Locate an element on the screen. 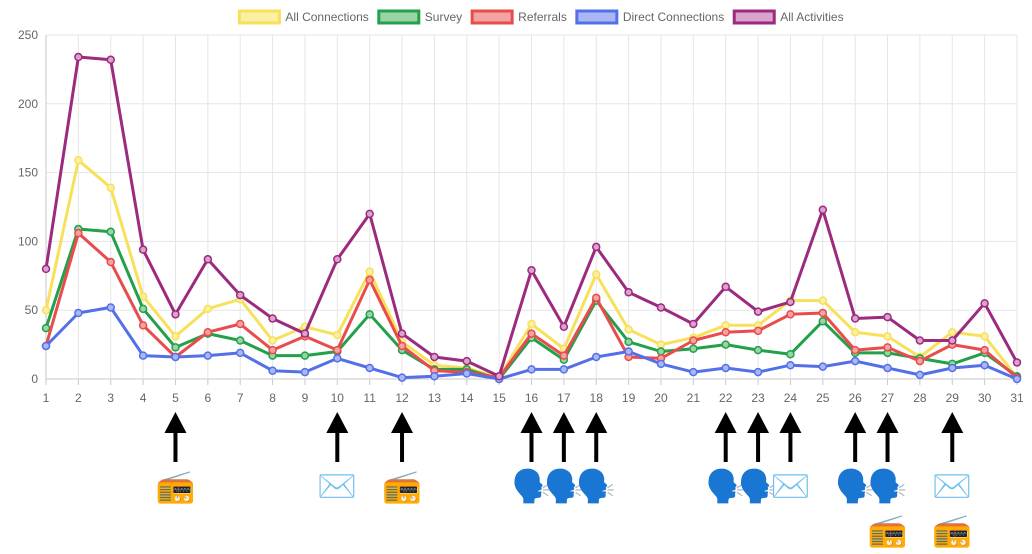 The image size is (1032, 554). legend-item: Direct Connections is located at coordinates (649, 17).